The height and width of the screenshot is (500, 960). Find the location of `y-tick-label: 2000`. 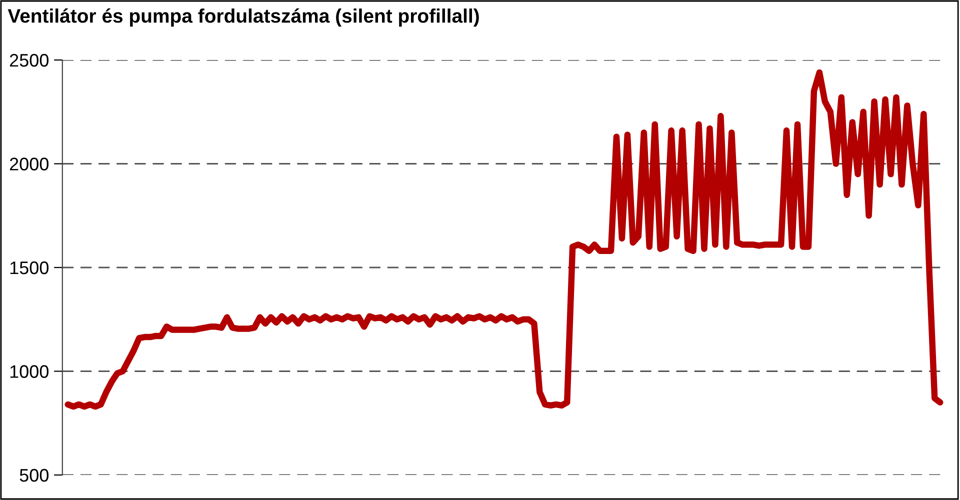

y-tick-label: 2000 is located at coordinates (29, 164).